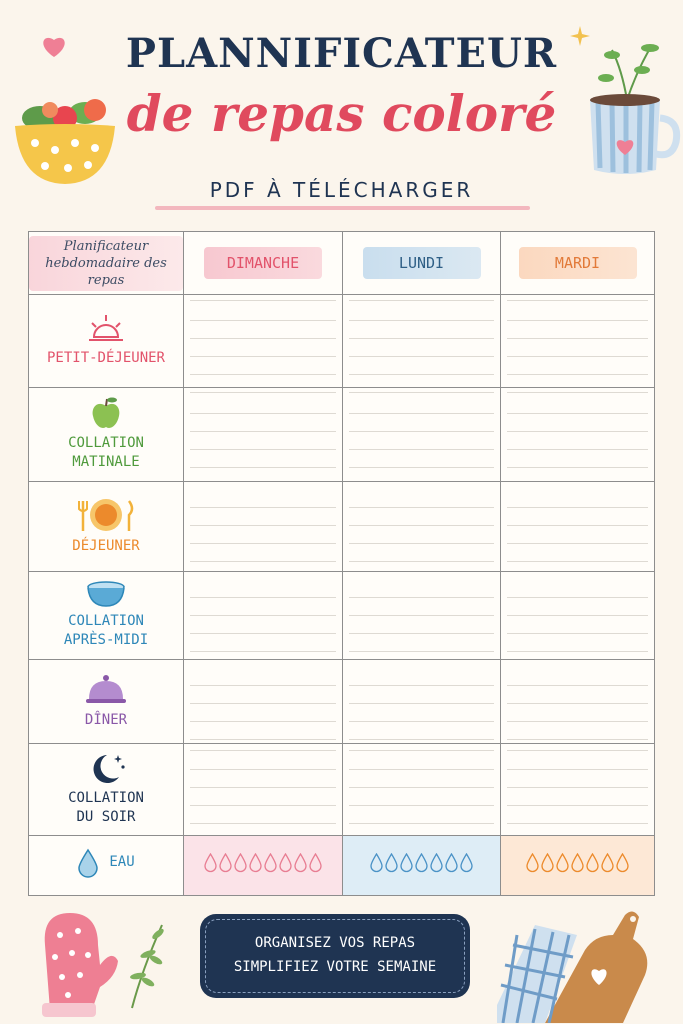  I want to click on heart-icon, so click(54, 47).